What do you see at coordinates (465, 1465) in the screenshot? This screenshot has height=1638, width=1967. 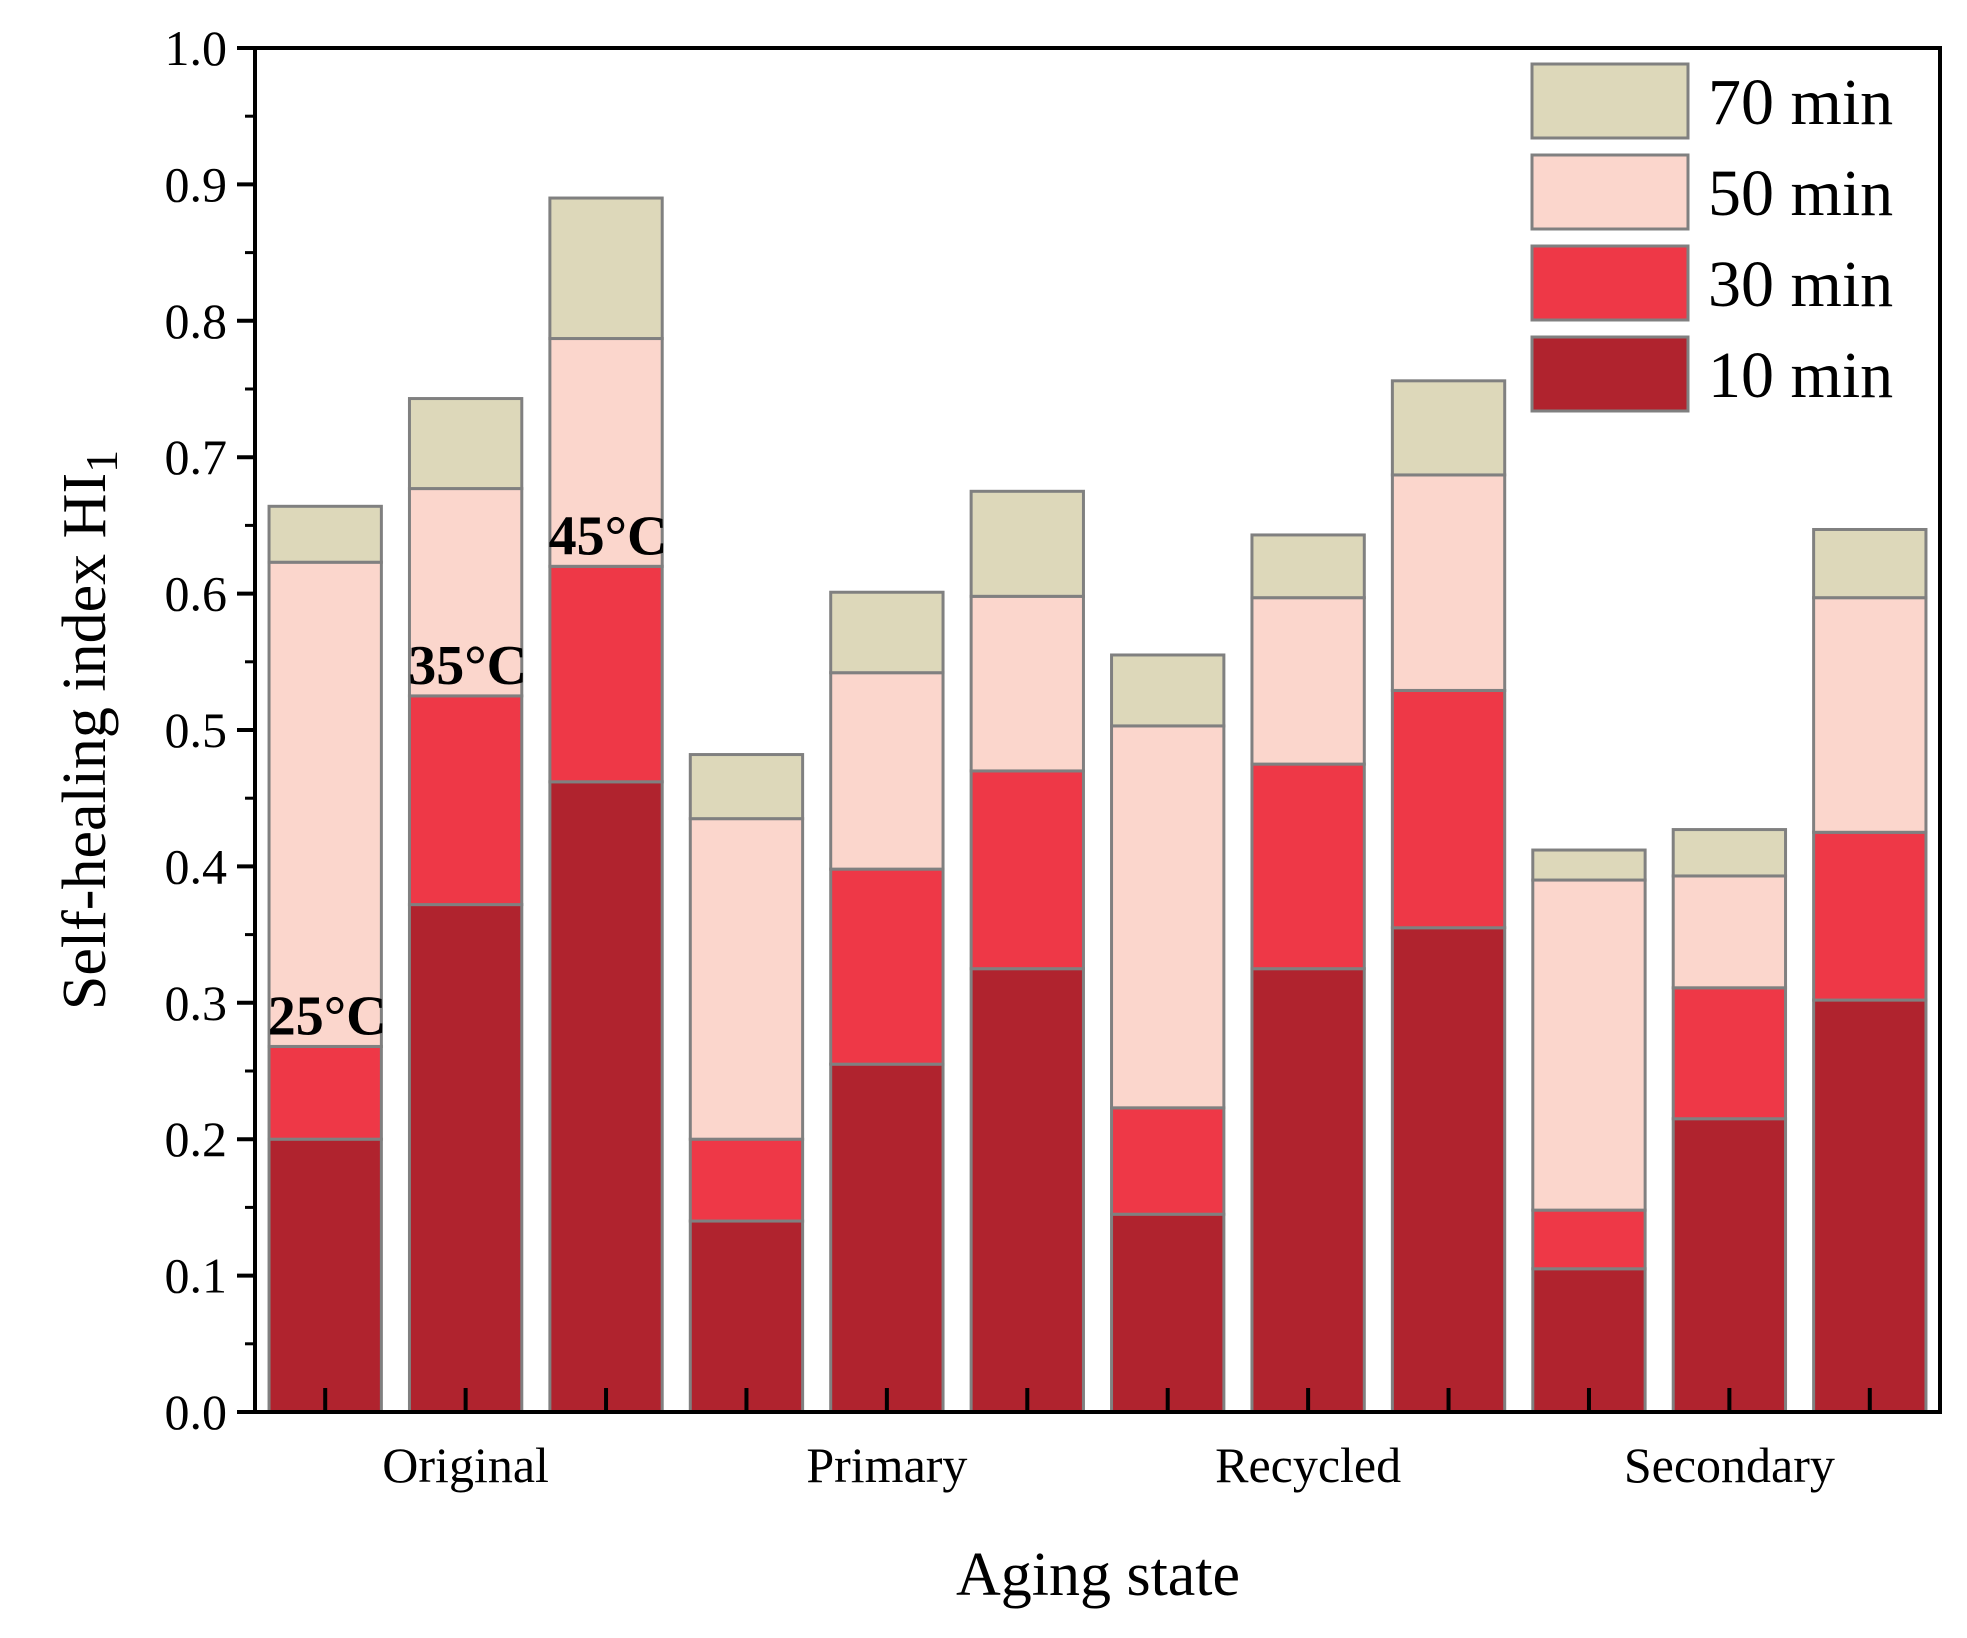 I see `x-group-label-1: Original` at bounding box center [465, 1465].